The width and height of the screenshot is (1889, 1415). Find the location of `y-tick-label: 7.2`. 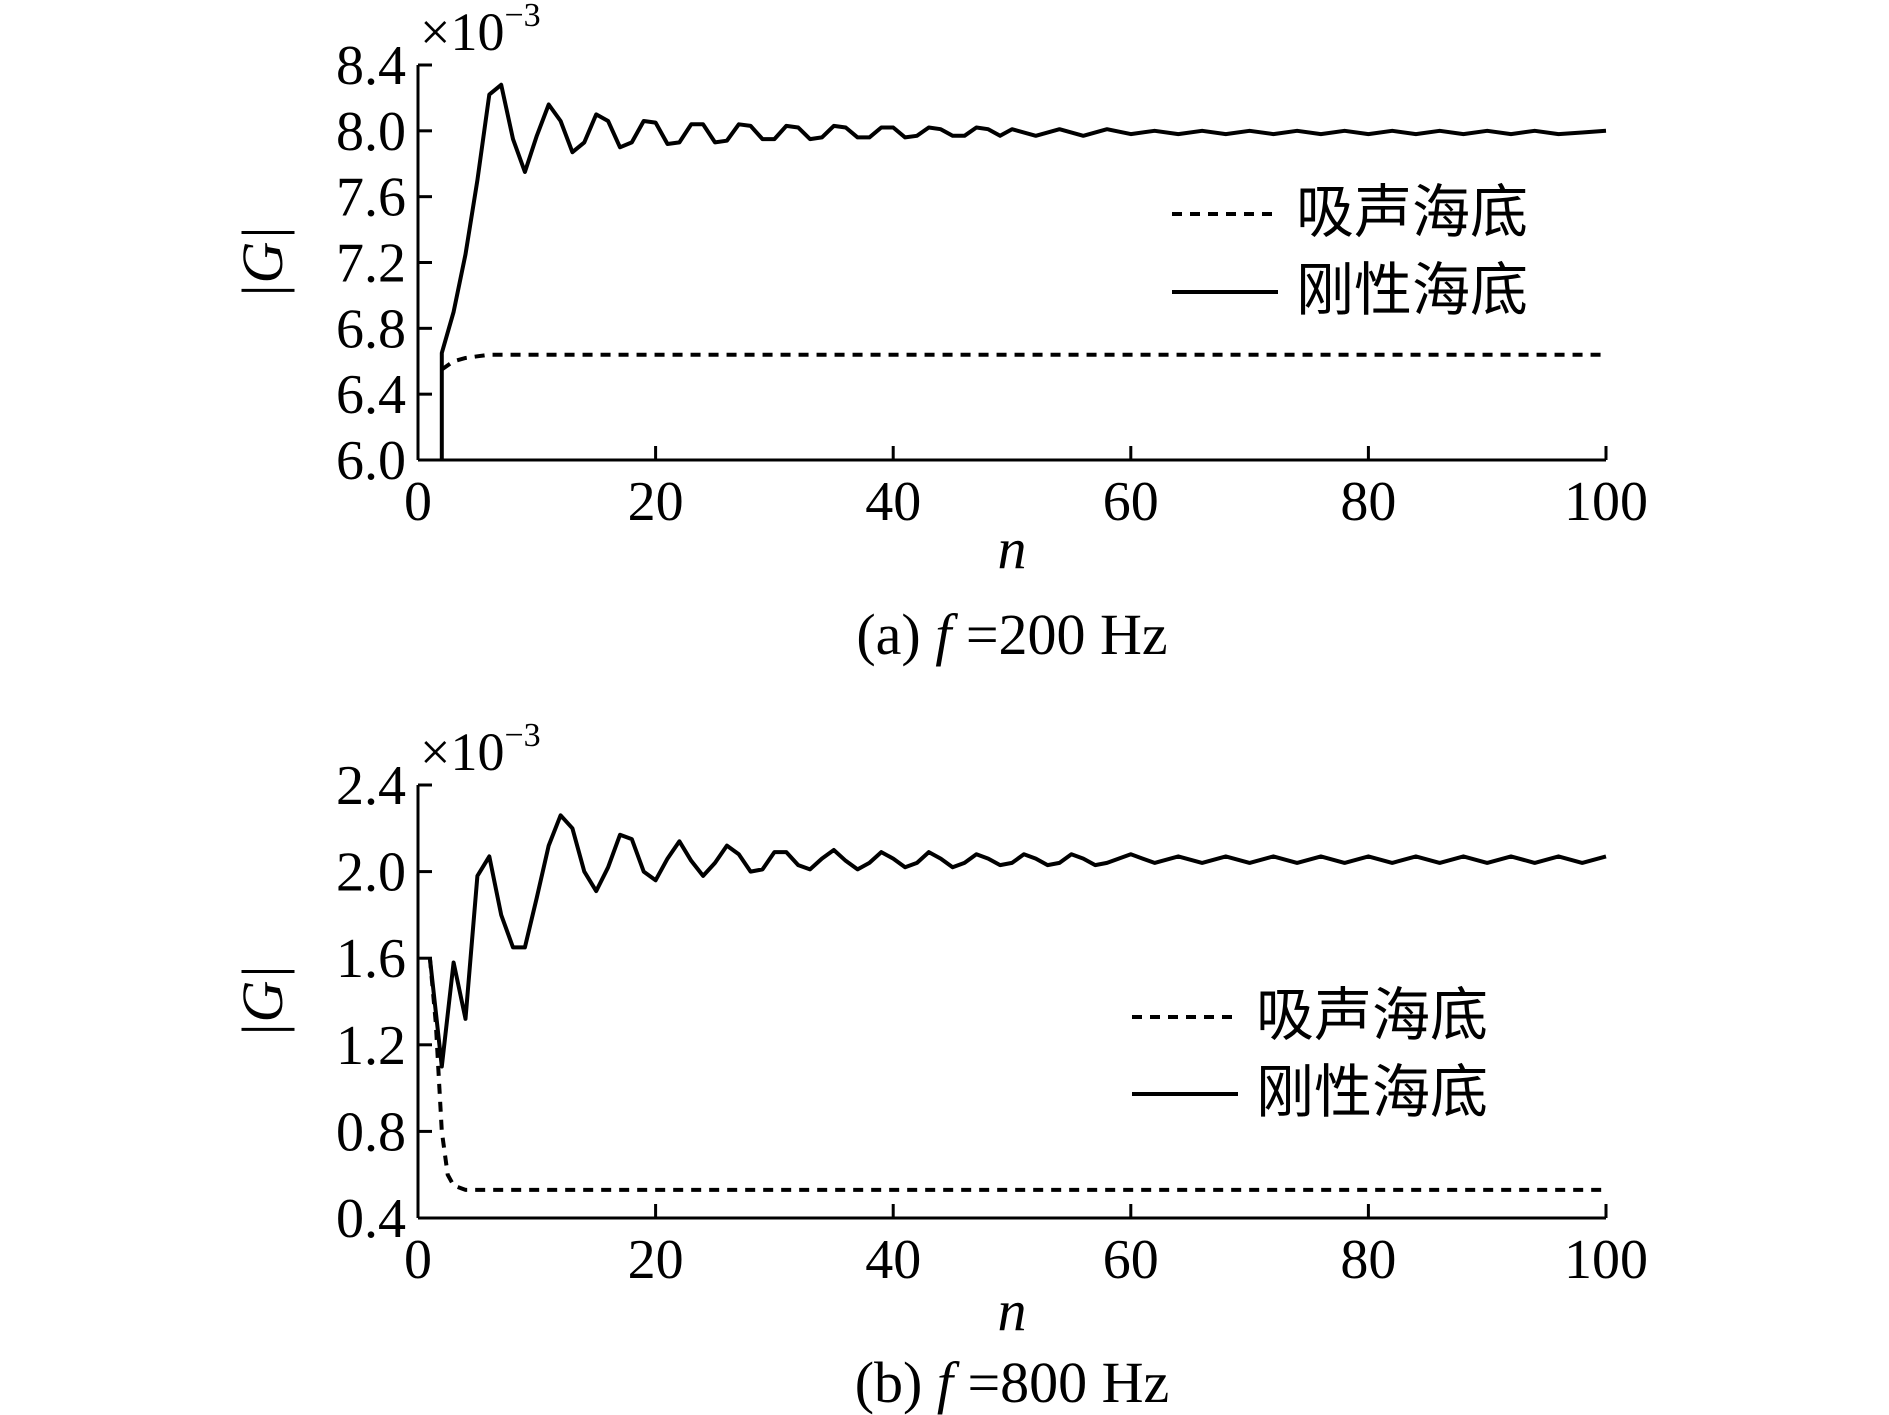

y-tick-label: 7.2 is located at coordinates (371, 264).